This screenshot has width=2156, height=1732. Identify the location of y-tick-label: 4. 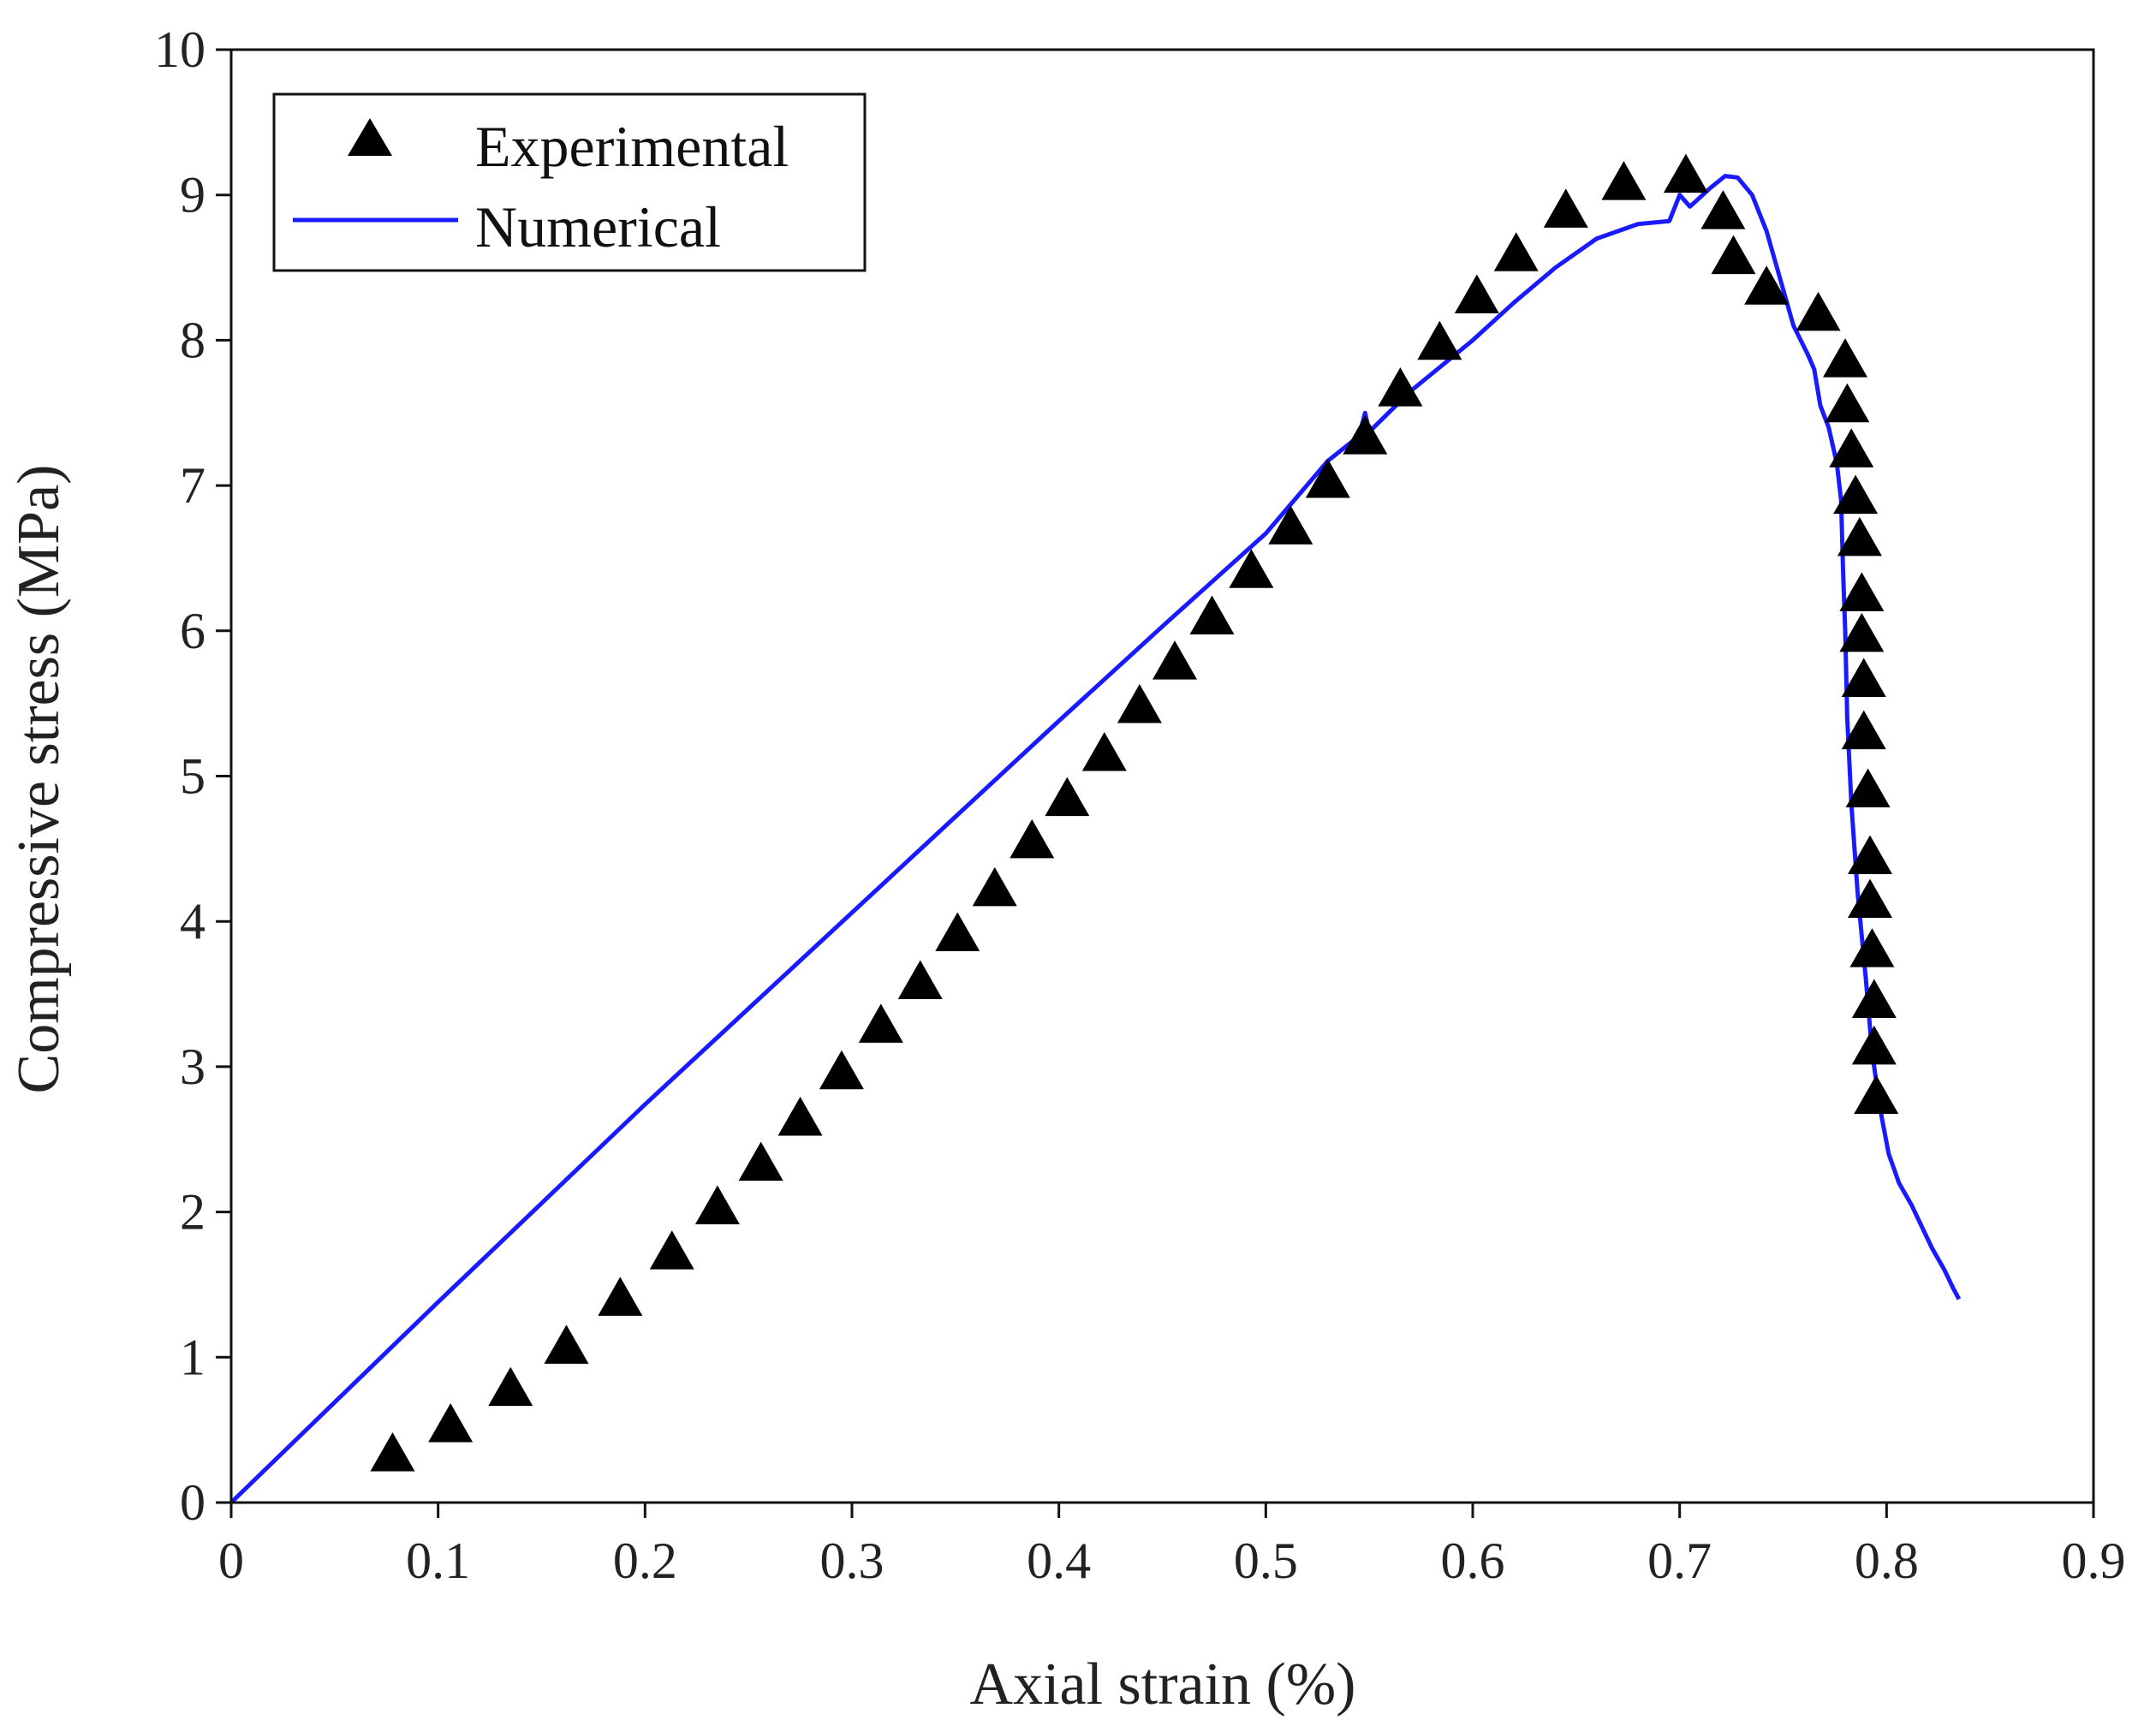
(192, 921).